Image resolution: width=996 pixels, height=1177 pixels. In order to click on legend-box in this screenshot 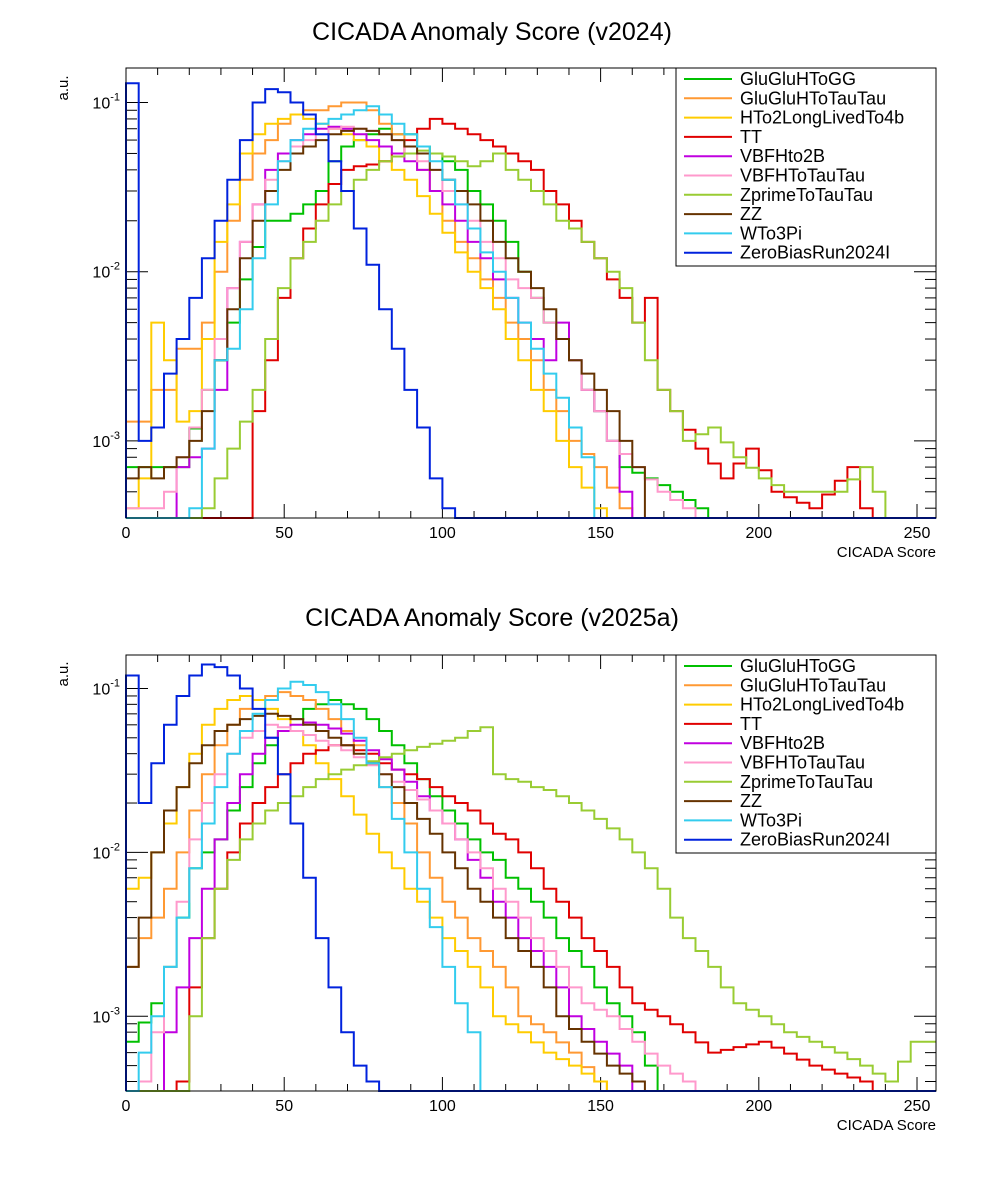, I will do `click(806, 167)`.